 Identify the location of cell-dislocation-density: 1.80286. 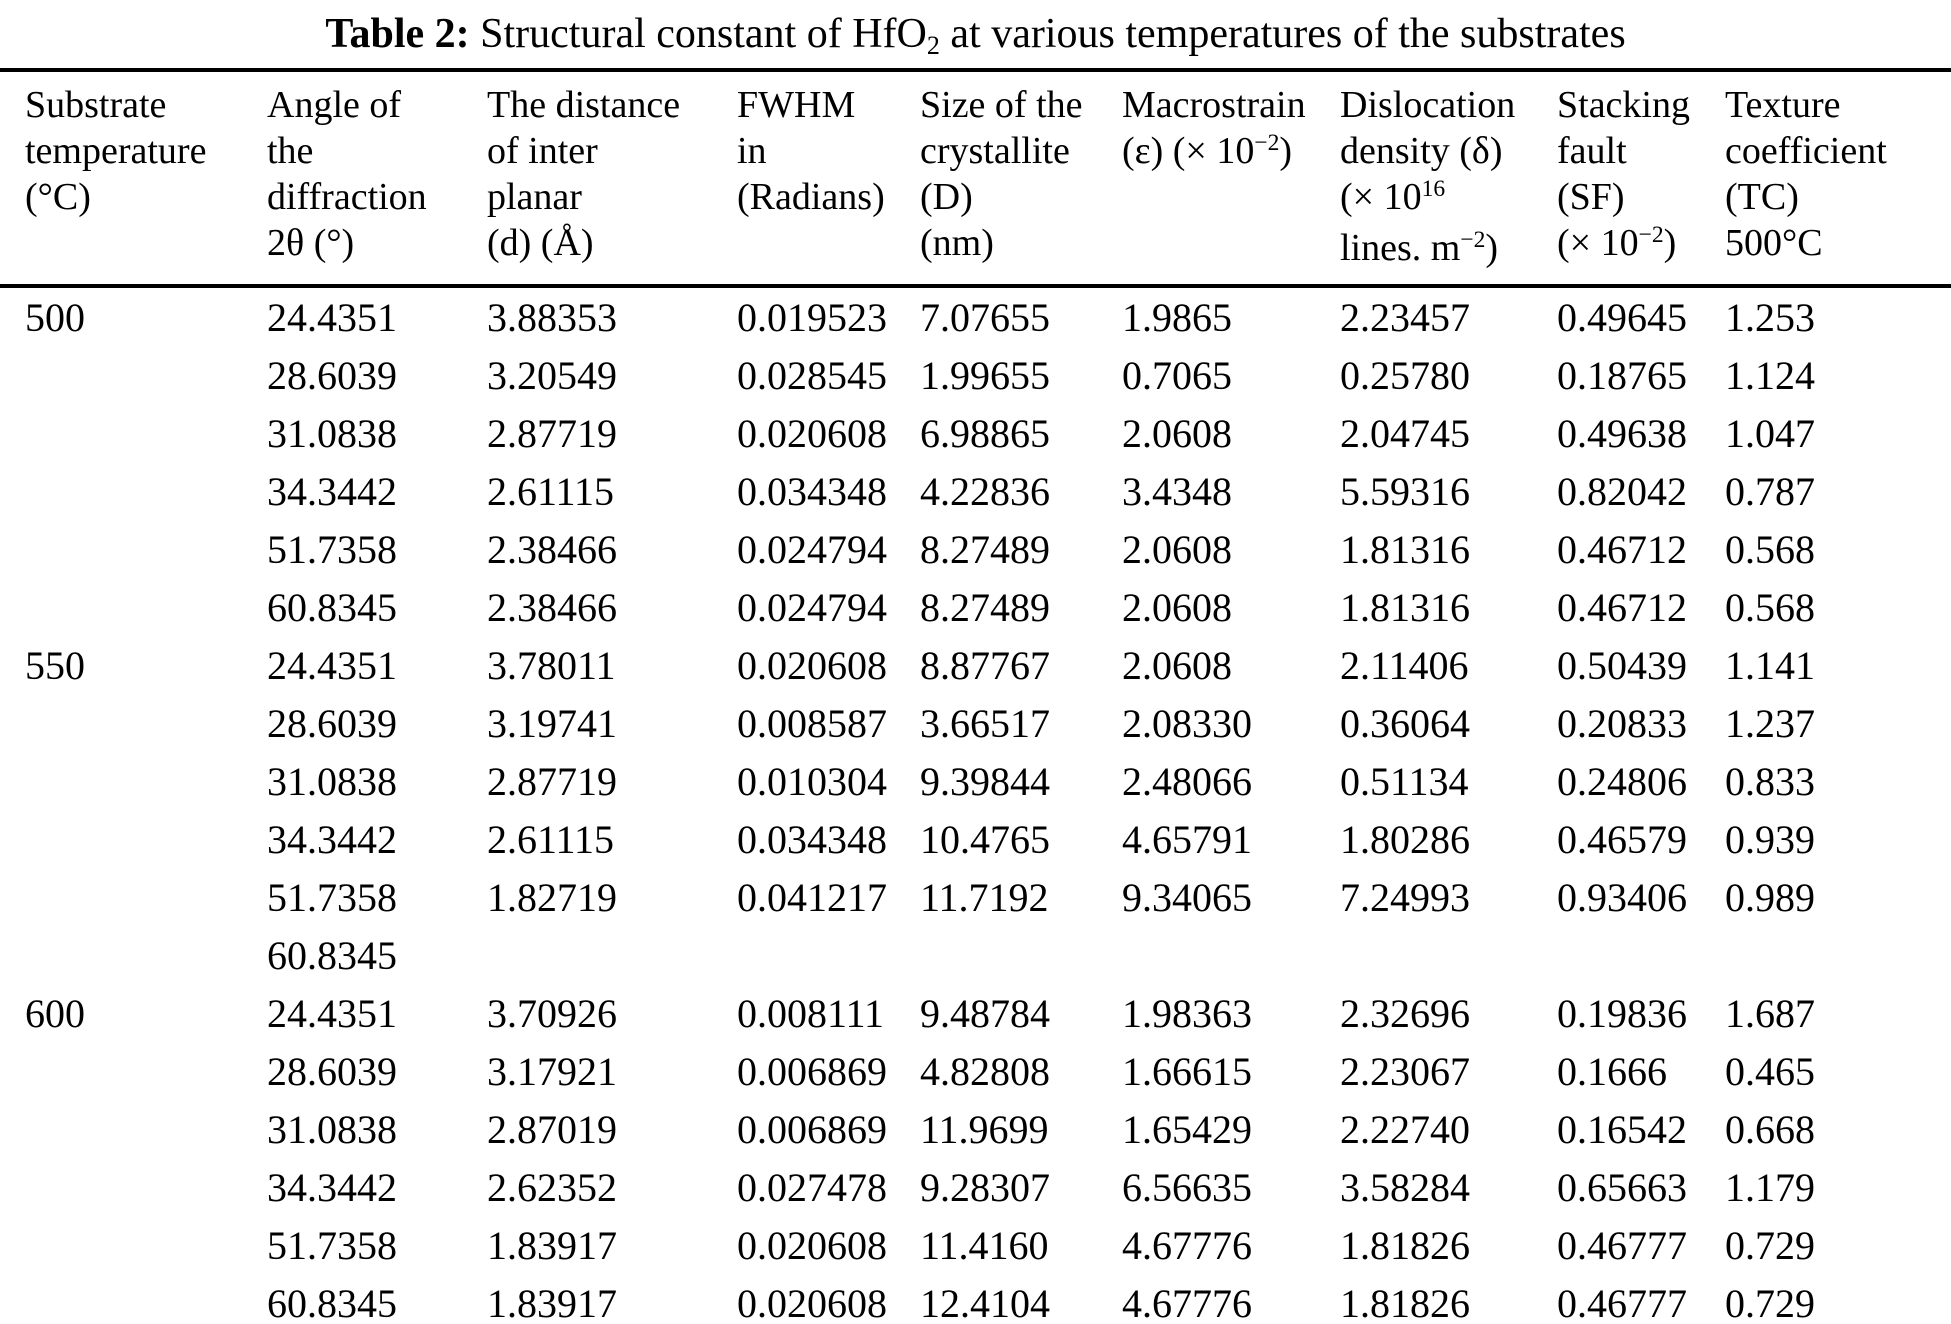
(1405, 839).